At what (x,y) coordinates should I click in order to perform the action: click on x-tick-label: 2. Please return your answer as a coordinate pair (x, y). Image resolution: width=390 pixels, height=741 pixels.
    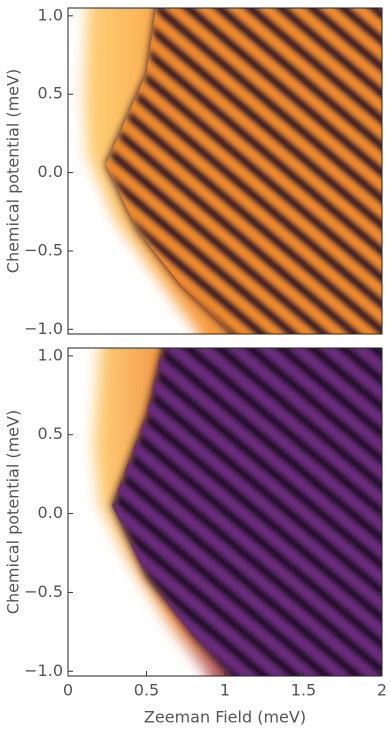
    Looking at the image, I should click on (382, 690).